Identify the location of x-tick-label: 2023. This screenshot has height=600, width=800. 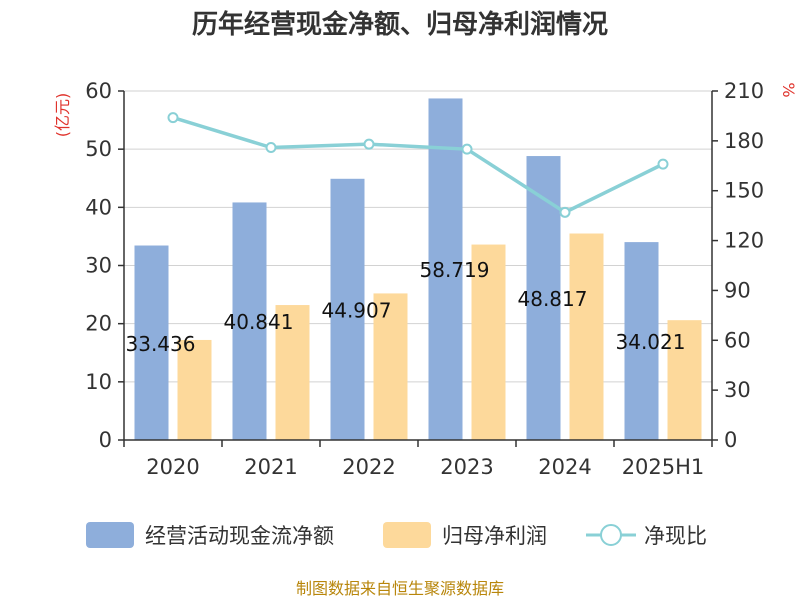
(466, 467).